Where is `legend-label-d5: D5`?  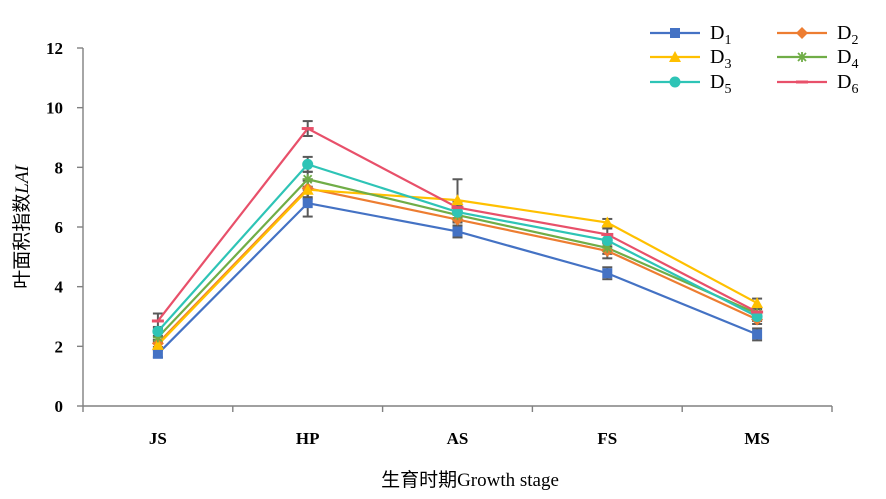
legend-label-d5: D5 is located at coordinates (720, 84).